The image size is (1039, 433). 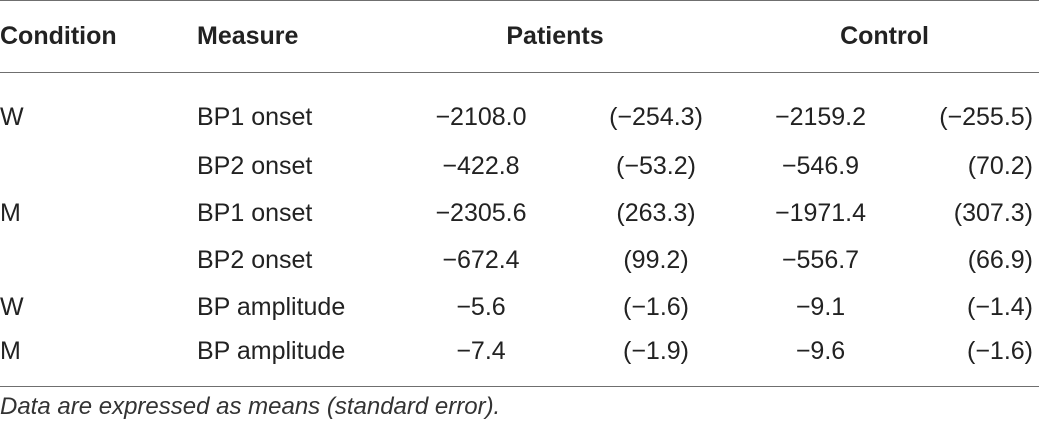 I want to click on table-row: BP2 onset −422.8 (−53.2) −546.9 (70.2), so click(x=519, y=166).